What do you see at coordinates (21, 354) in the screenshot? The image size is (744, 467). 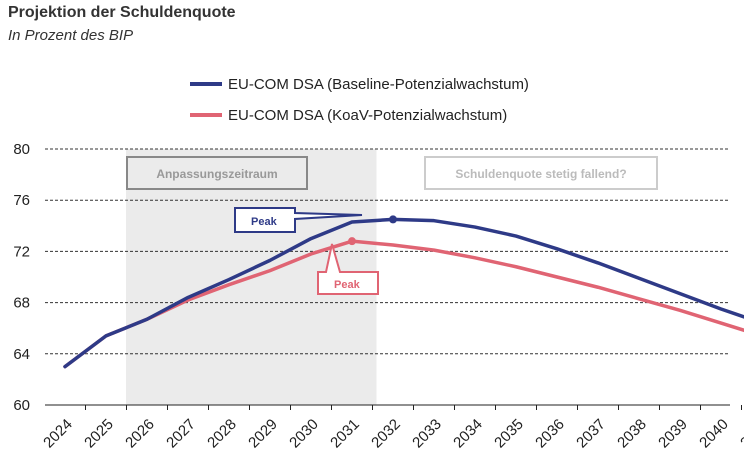 I see `y-tick-label: 64` at bounding box center [21, 354].